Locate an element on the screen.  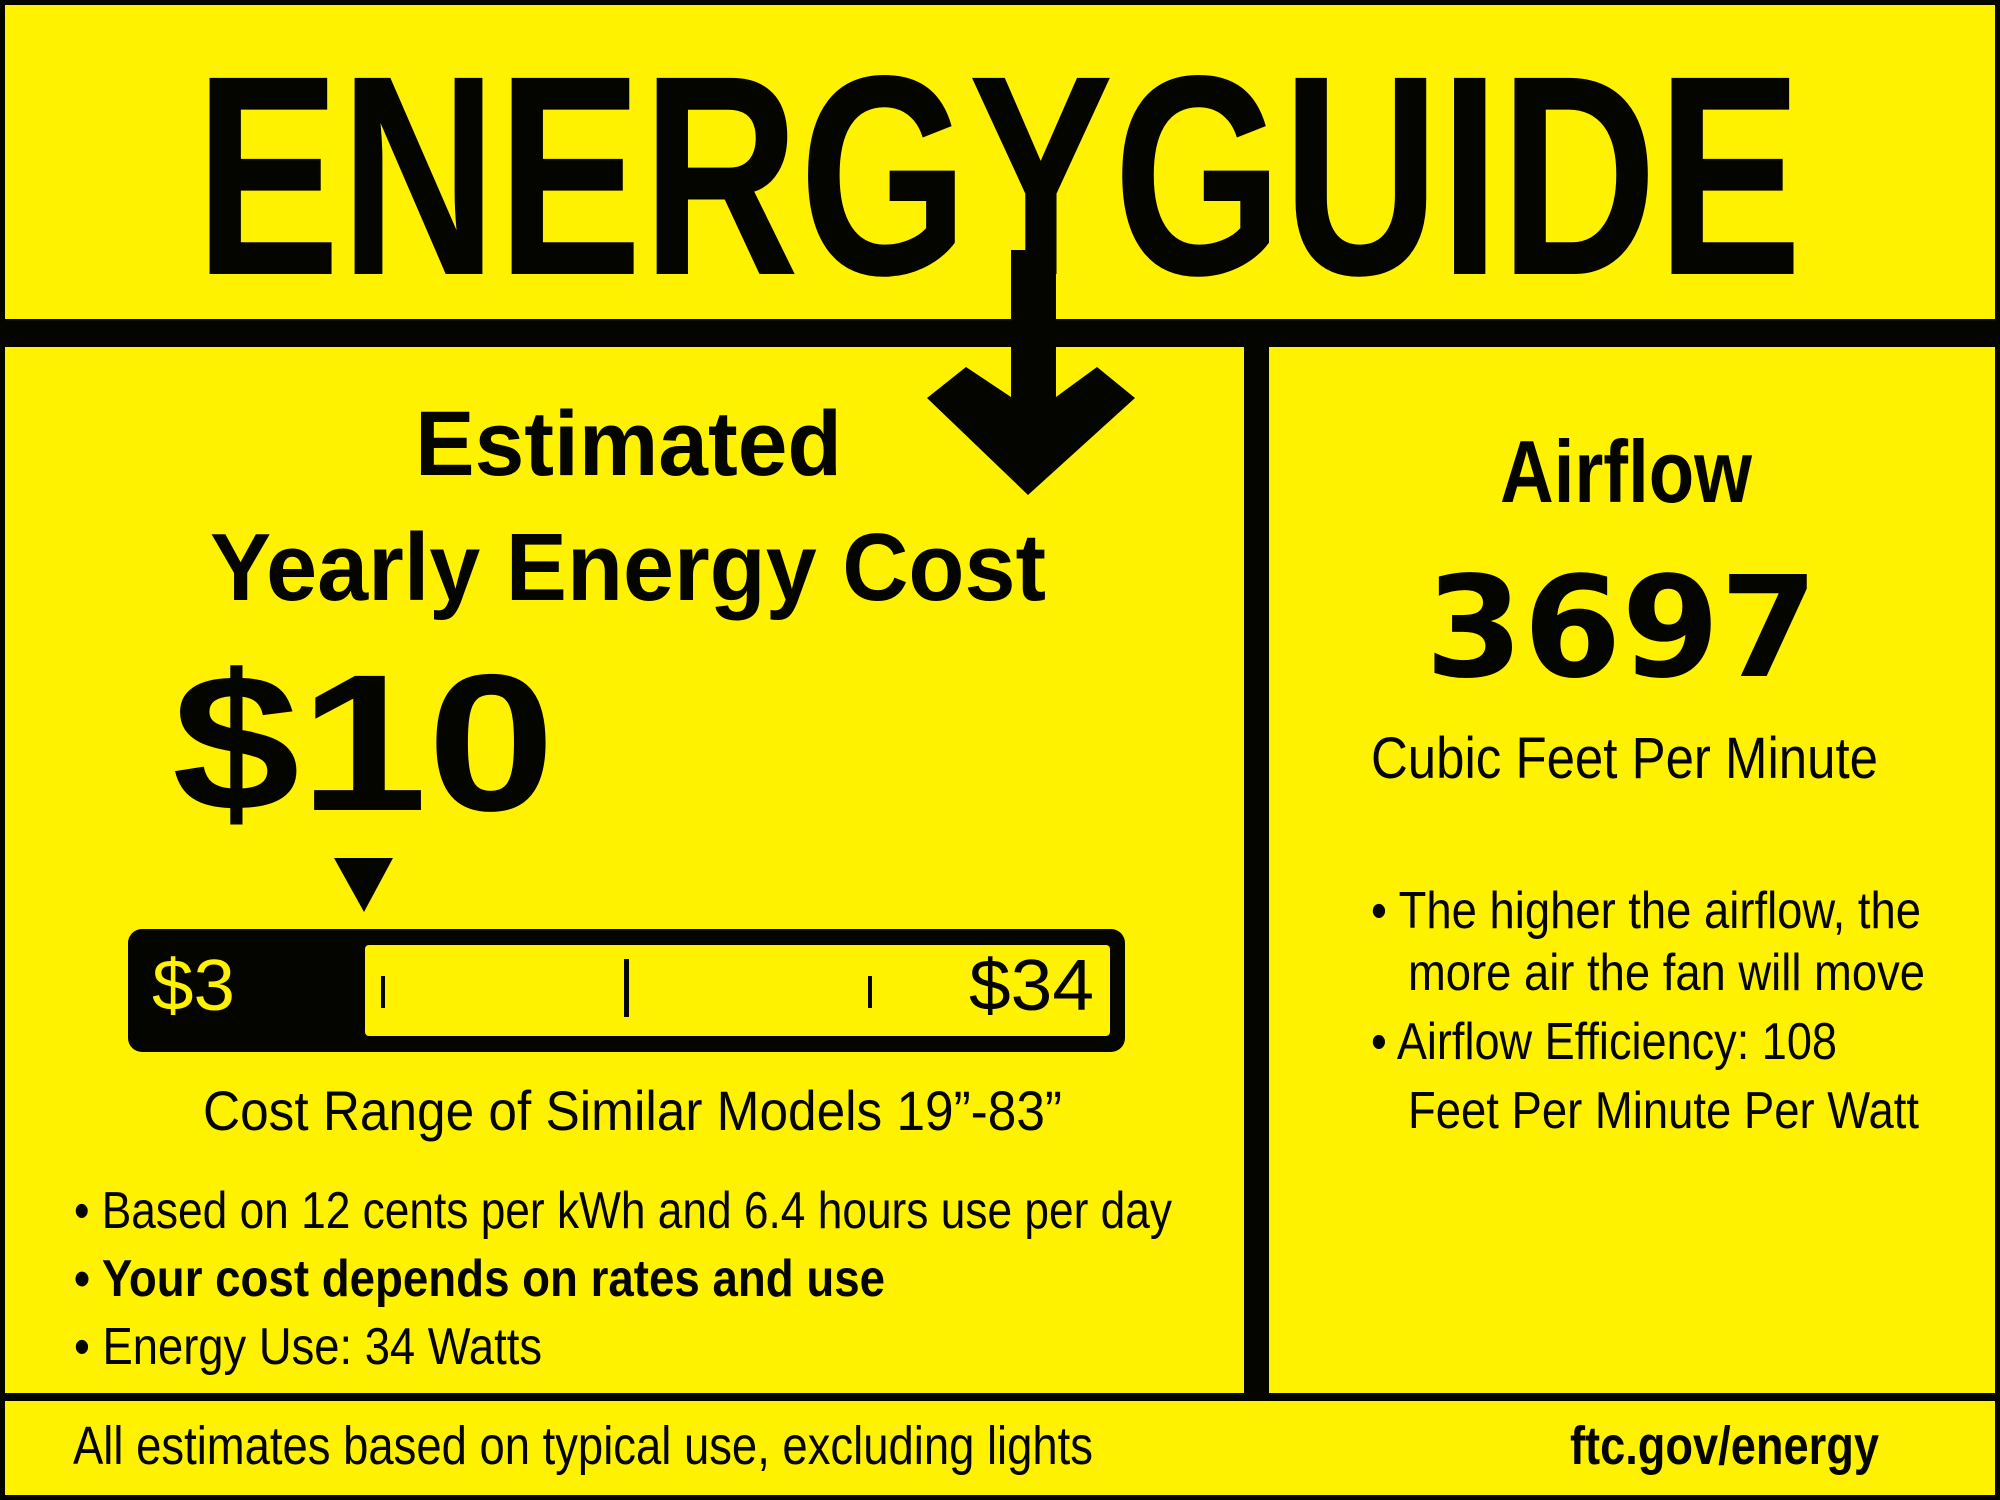
arrow-down-icon is located at coordinates (1031, 372).